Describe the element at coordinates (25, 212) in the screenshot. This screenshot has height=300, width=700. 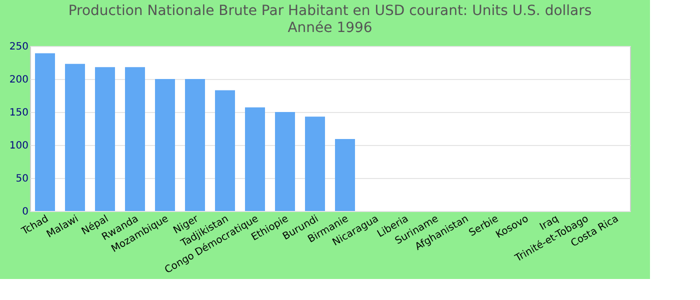
I see `y-tick-label: 0` at that location.